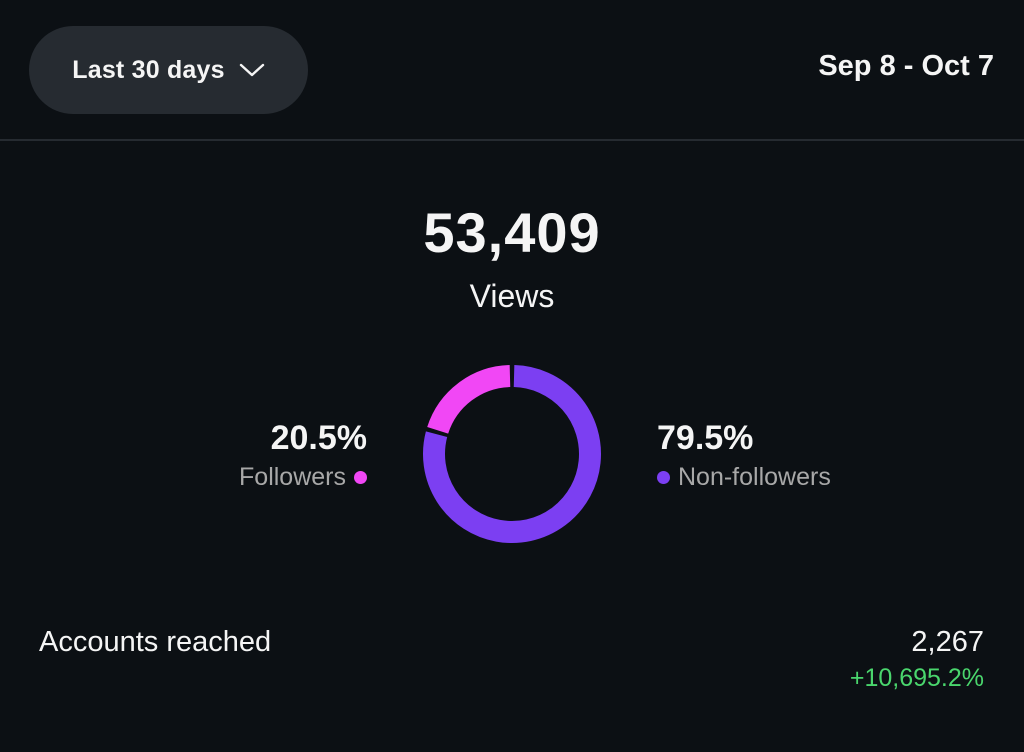 This screenshot has width=1024, height=752. I want to click on non-followers-dot, so click(663, 477).